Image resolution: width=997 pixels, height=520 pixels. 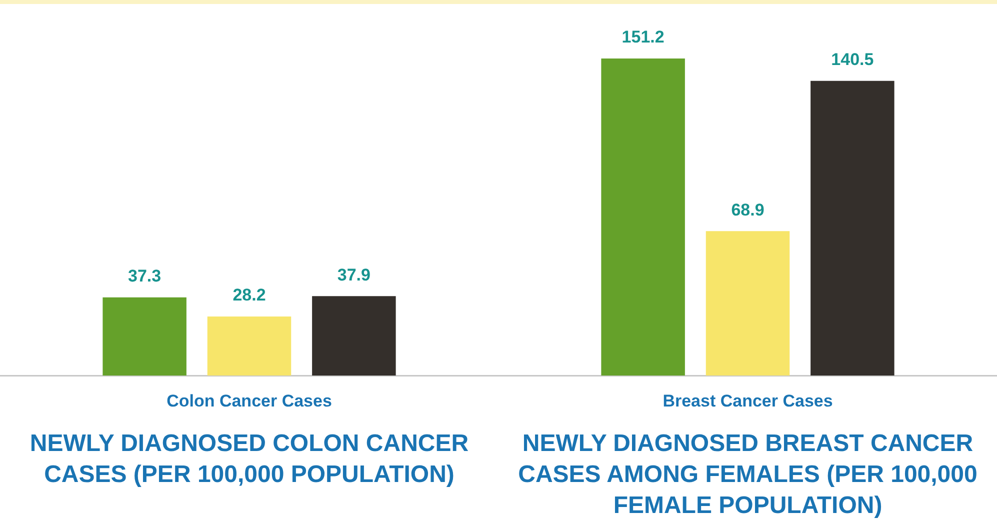 What do you see at coordinates (852, 60) in the screenshot?
I see `data-label: 140.5` at bounding box center [852, 60].